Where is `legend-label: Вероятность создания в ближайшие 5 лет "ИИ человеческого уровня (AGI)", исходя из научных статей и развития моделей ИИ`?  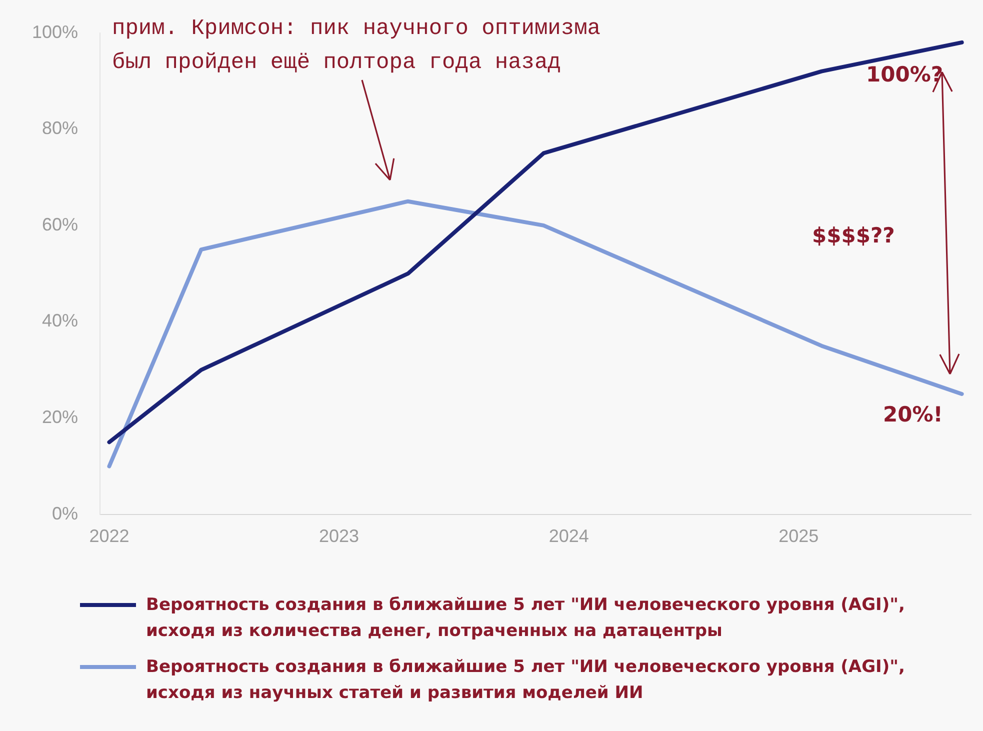 legend-label: Вероятность создания в ближайшие 5 лет "ИИ человеческого уровня (AGI)", исходя из научных статей и развития моделей ИИ is located at coordinates (526, 680).